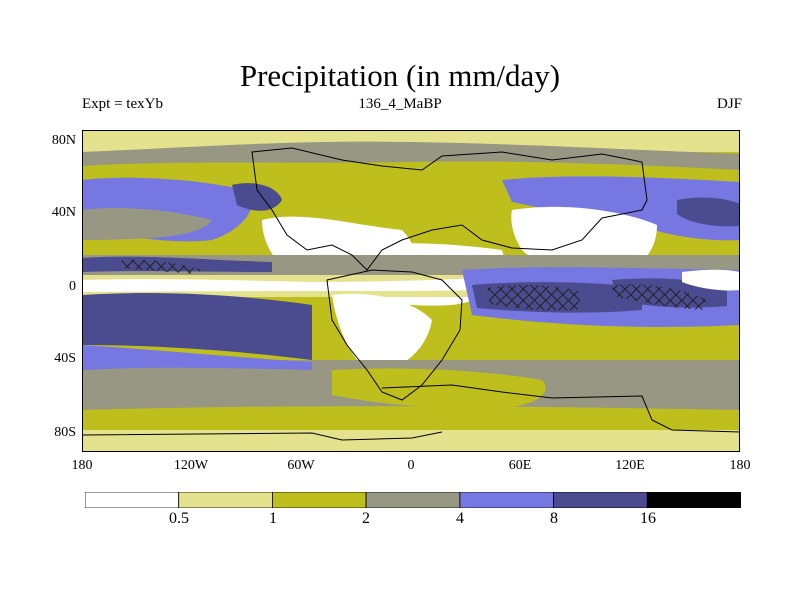 The height and width of the screenshot is (600, 800). What do you see at coordinates (621, 208) in the screenshot?
I see `north-atlantic-storm-track` at bounding box center [621, 208].